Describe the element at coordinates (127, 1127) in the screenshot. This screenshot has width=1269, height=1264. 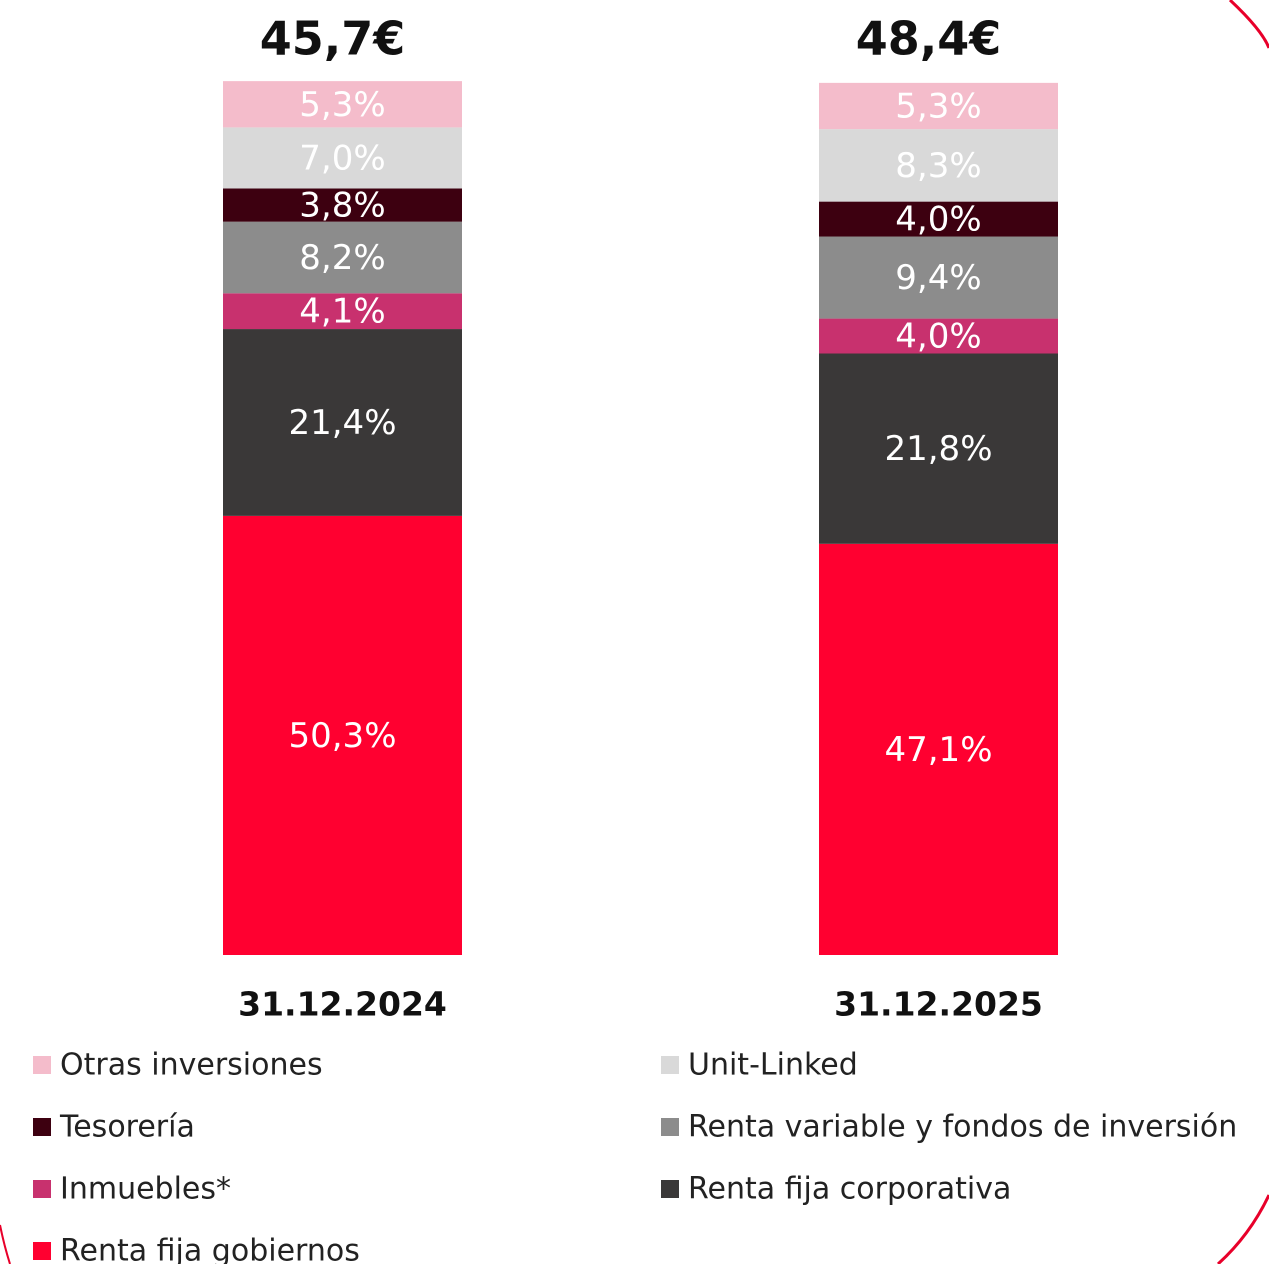
I see `legend-label: Tesorería` at that location.